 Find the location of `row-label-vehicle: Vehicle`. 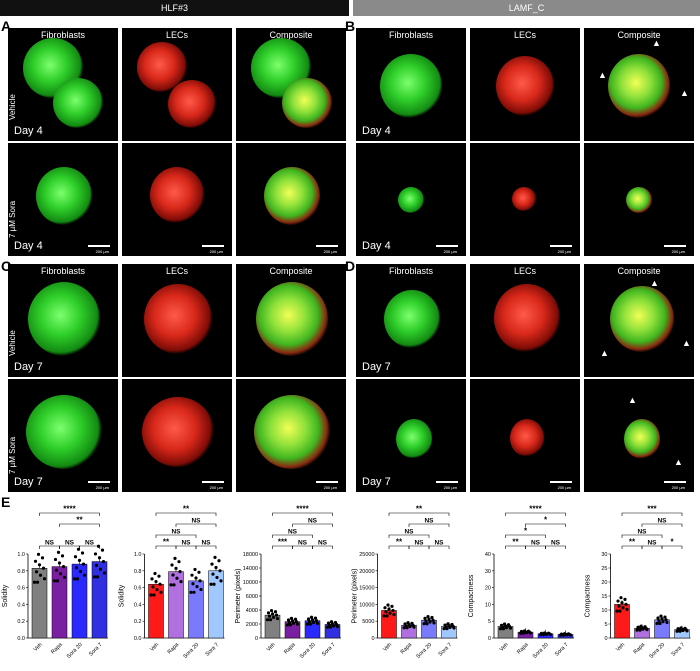

row-label-vehicle: Vehicle is located at coordinates (12, 343).